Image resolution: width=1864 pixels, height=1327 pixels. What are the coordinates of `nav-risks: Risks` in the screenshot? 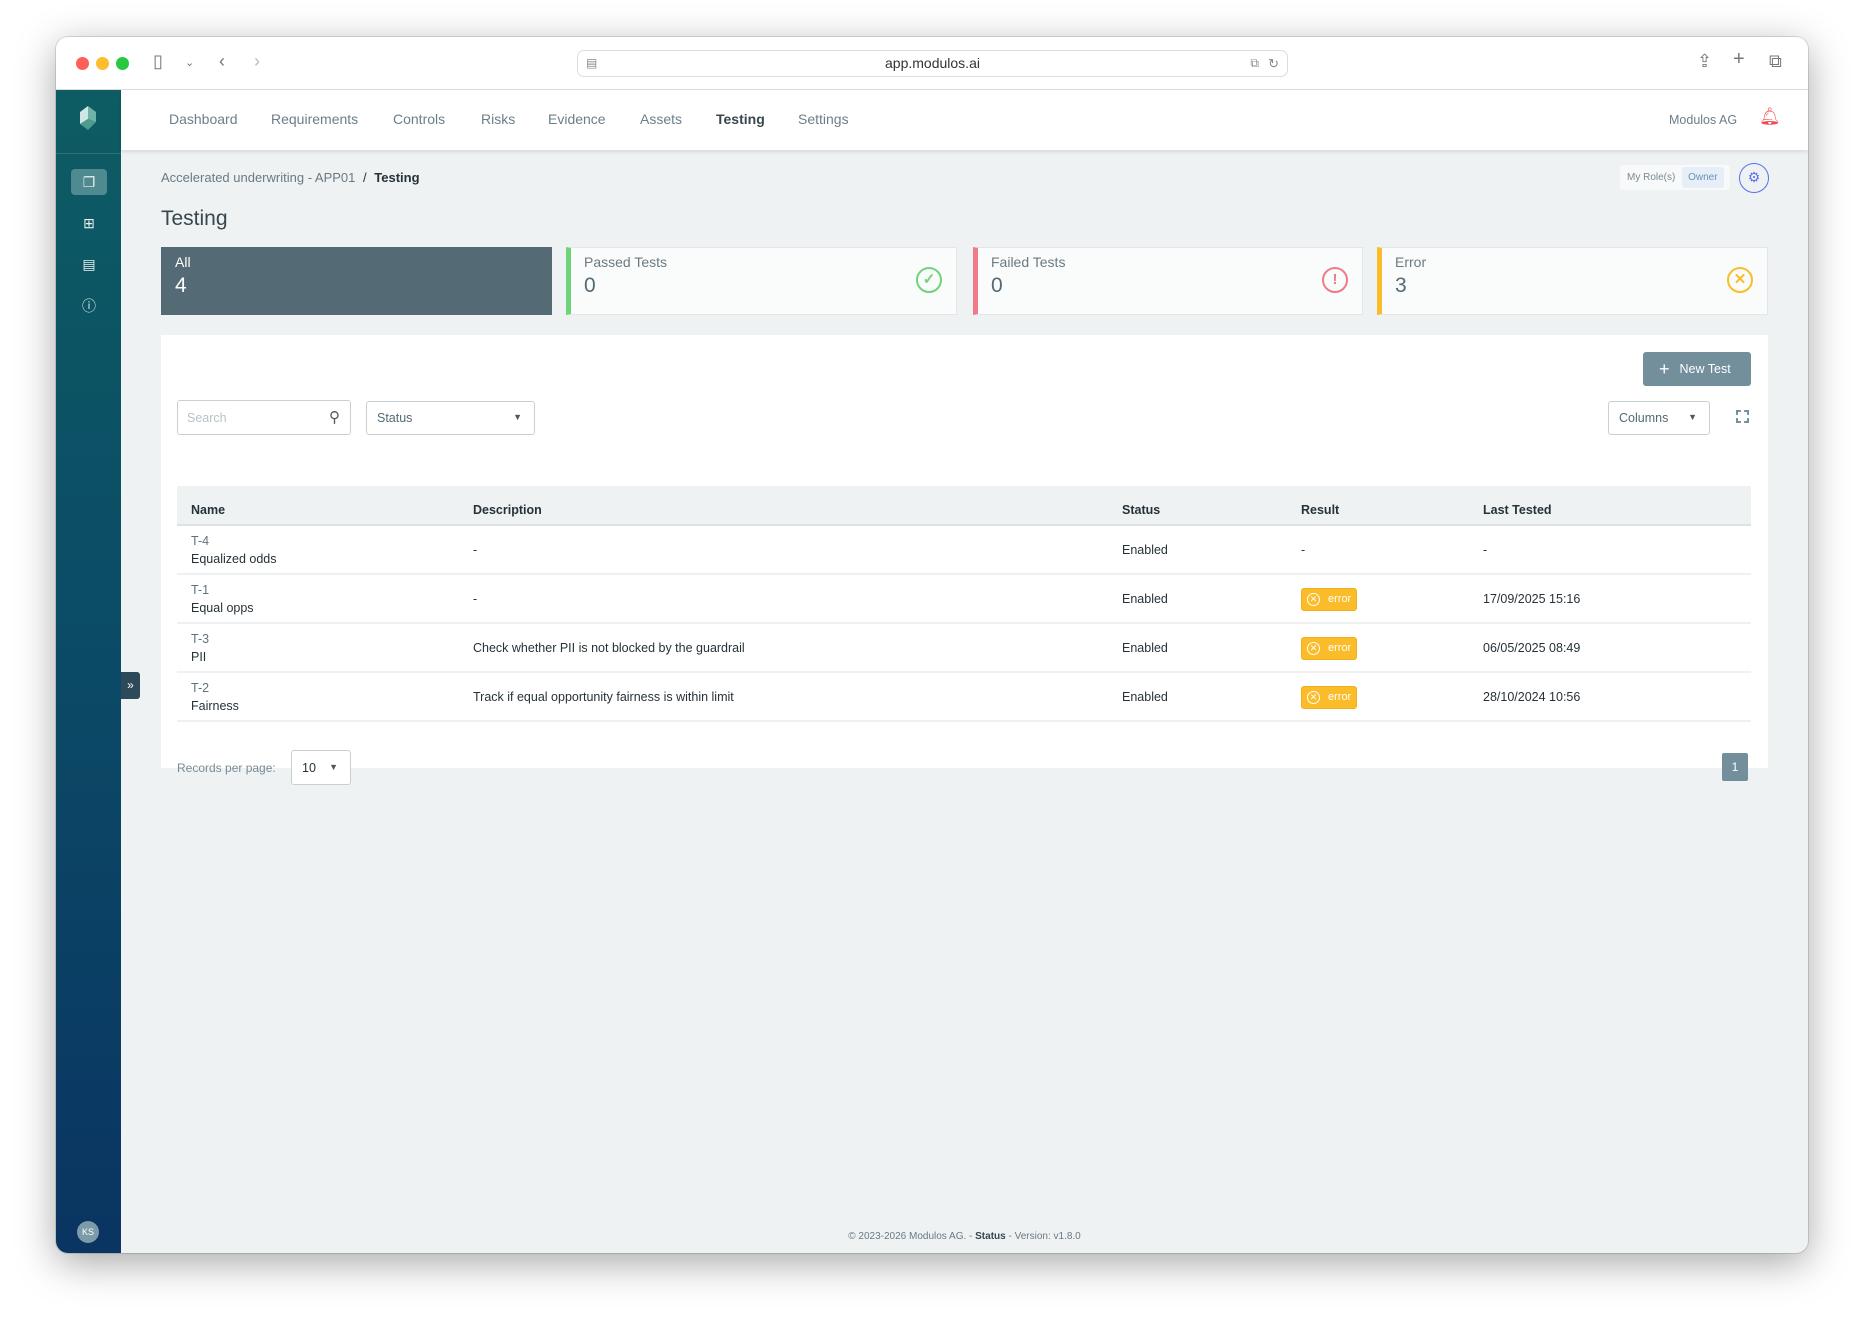 It's located at (498, 119).